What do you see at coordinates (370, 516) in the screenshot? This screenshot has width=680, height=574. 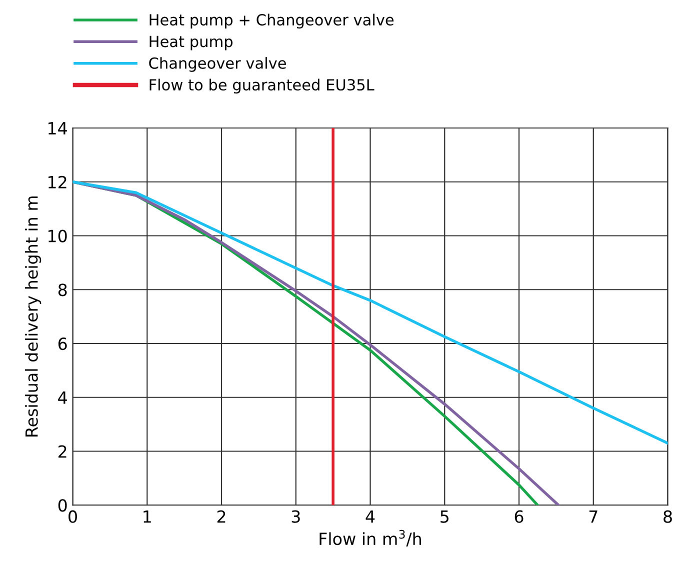 I see `x-tick-label: 4` at bounding box center [370, 516].